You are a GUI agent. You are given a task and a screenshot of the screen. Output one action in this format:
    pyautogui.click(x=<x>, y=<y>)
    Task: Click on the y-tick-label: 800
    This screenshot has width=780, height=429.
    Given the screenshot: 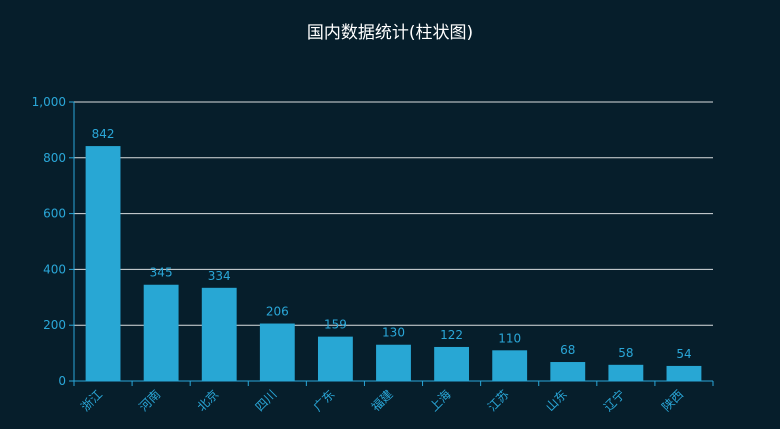 What is the action you would take?
    pyautogui.click(x=54, y=158)
    